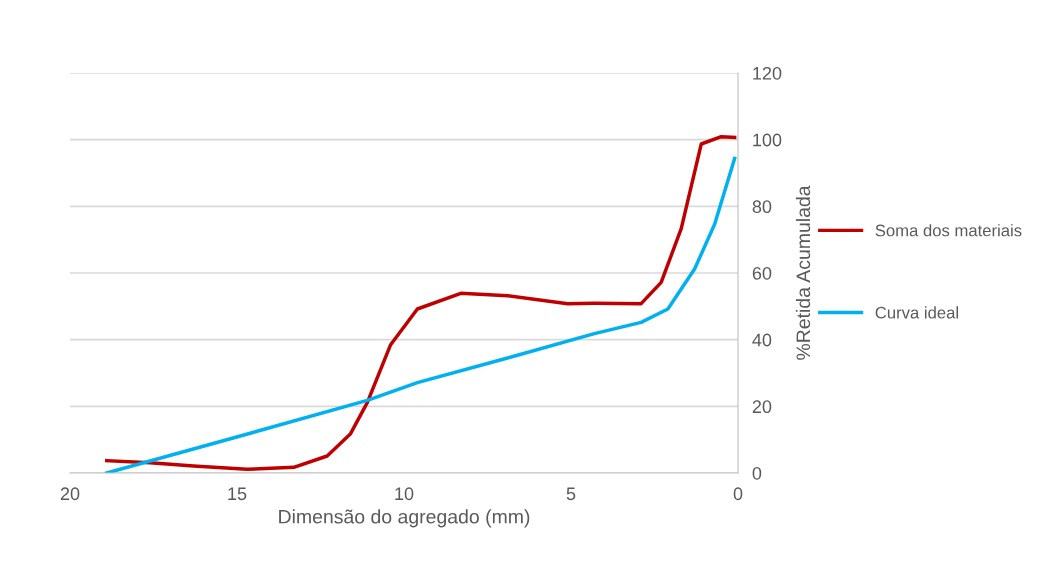  Describe the element at coordinates (738, 494) in the screenshot. I see `x-tick-label: 0` at that location.